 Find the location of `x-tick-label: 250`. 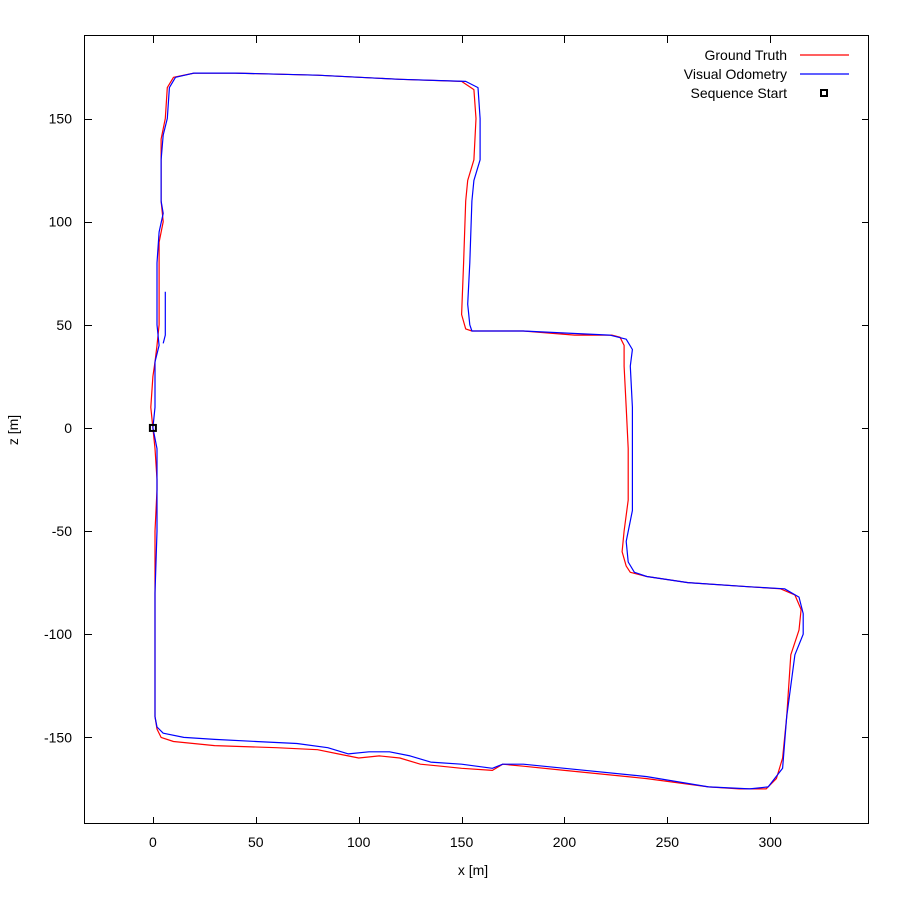

x-tick-label: 250 is located at coordinates (668, 842).